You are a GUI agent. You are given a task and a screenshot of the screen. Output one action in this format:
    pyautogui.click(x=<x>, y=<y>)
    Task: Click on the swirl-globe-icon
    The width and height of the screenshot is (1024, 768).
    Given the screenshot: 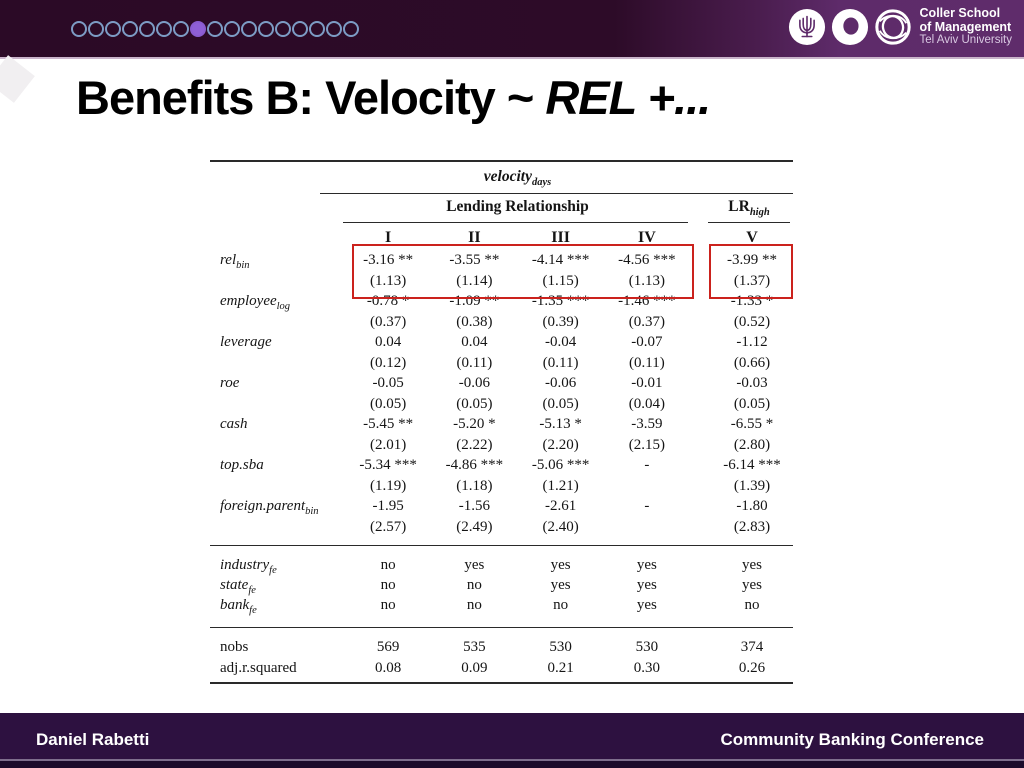 What is the action you would take?
    pyautogui.click(x=892, y=27)
    